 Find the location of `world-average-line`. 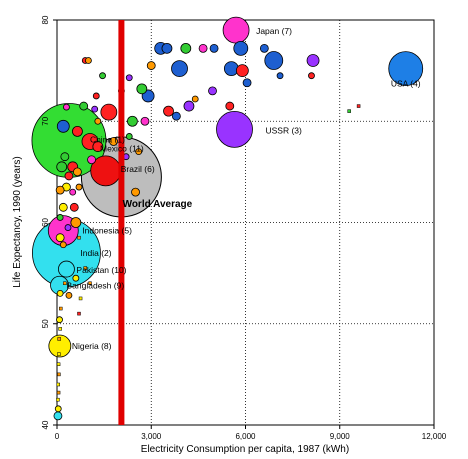

world-average-line is located at coordinates (121, 222).